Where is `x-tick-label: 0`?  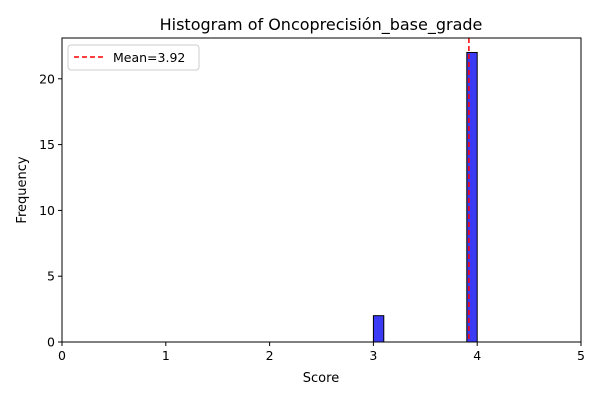
x-tick-label: 0 is located at coordinates (62, 355).